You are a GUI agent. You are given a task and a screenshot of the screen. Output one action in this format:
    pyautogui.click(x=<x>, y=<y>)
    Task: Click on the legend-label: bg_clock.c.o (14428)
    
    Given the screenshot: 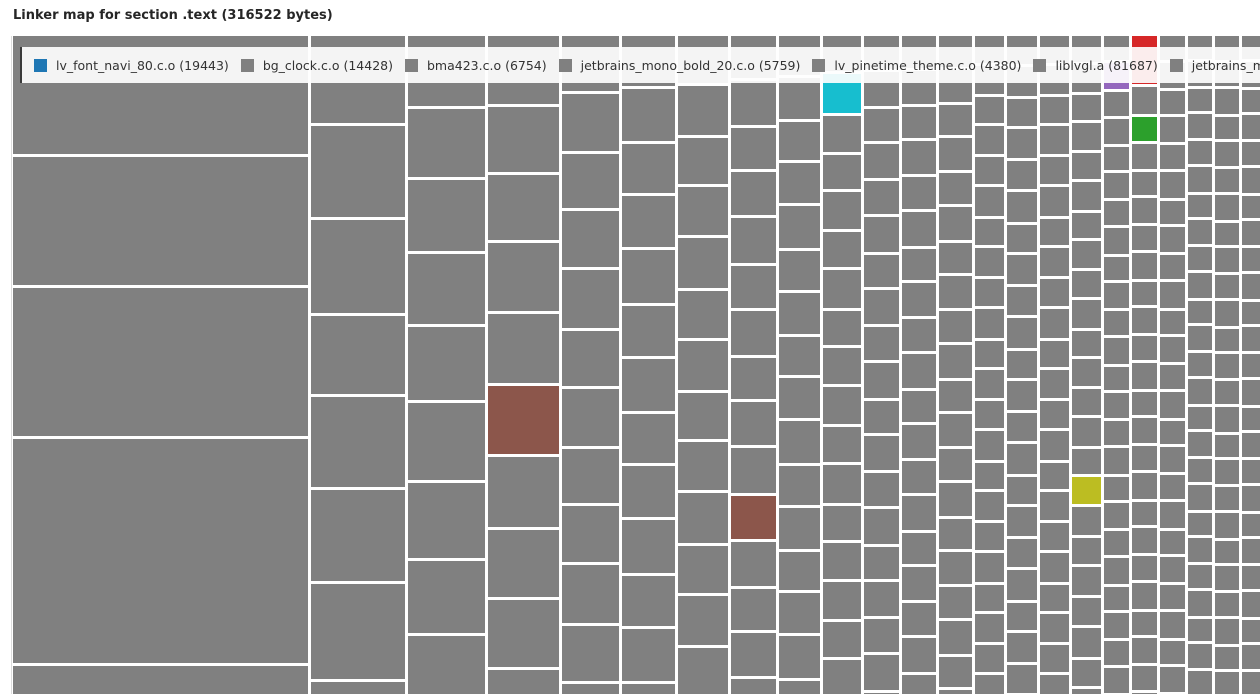 What is the action you would take?
    pyautogui.click(x=327, y=65)
    